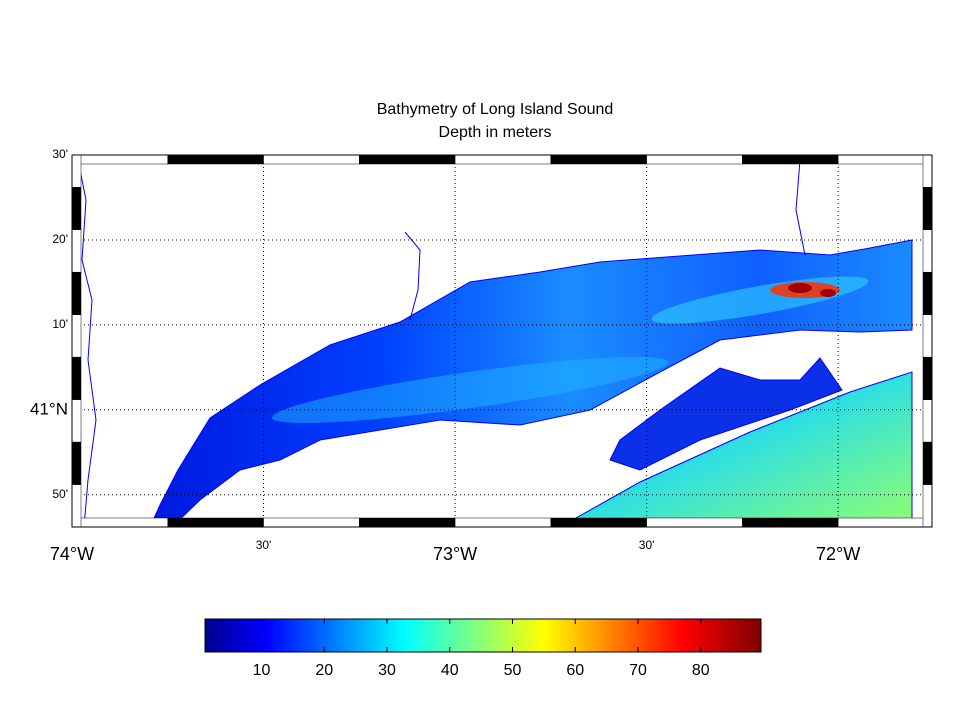  Describe the element at coordinates (450, 670) in the screenshot. I see `colorbar-tick-label: 40` at that location.